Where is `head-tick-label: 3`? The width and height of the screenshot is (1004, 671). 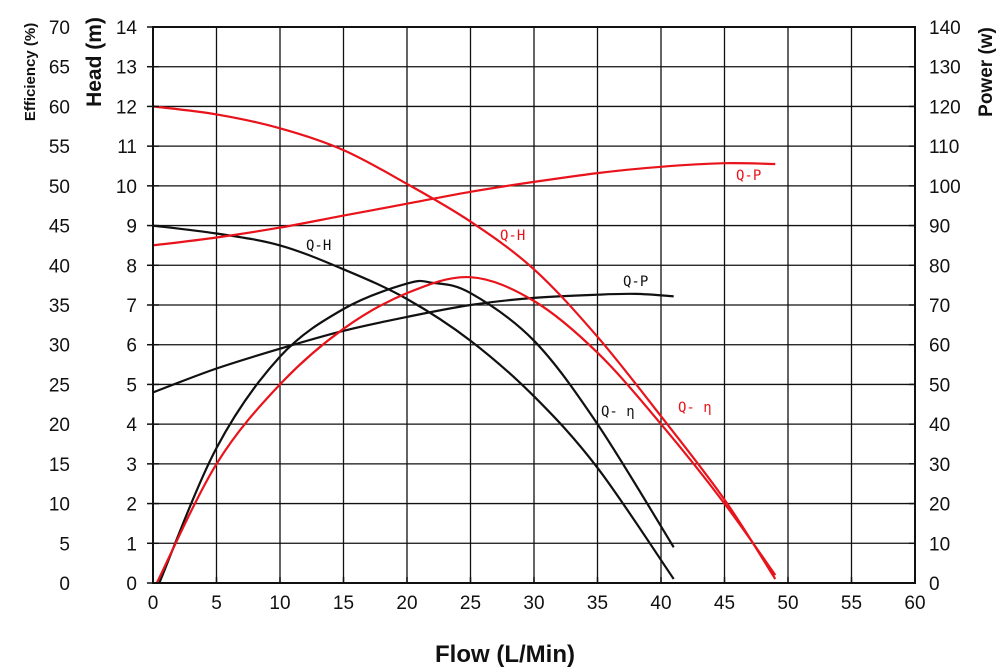 head-tick-label: 3 is located at coordinates (131, 465).